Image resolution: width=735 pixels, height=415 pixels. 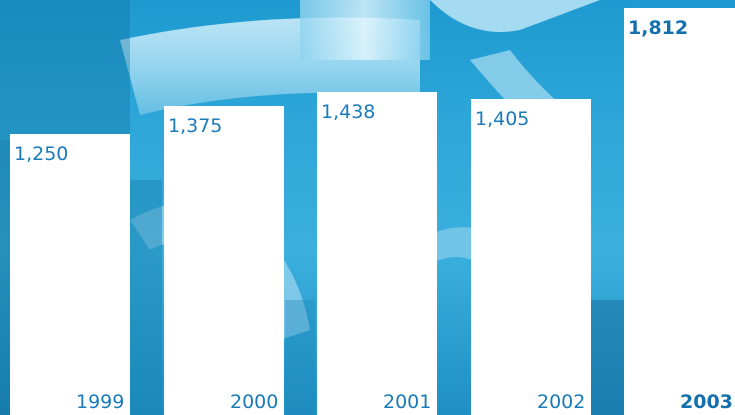 I want to click on value-label-2002: 1,405, so click(x=502, y=119).